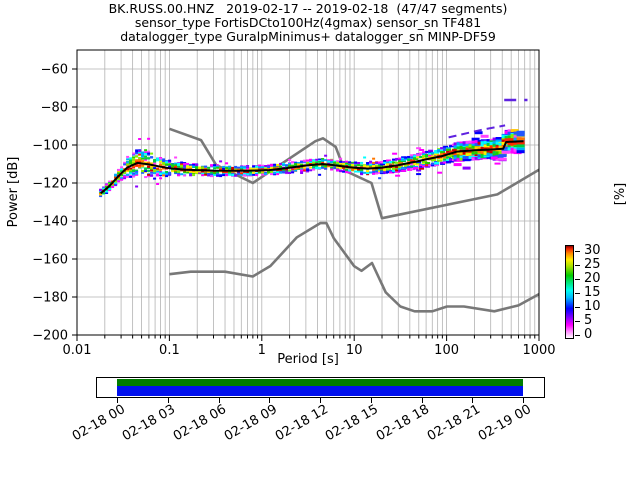 The height and width of the screenshot is (480, 640). I want to click on colorbar-tick-label: 15, so click(592, 292).